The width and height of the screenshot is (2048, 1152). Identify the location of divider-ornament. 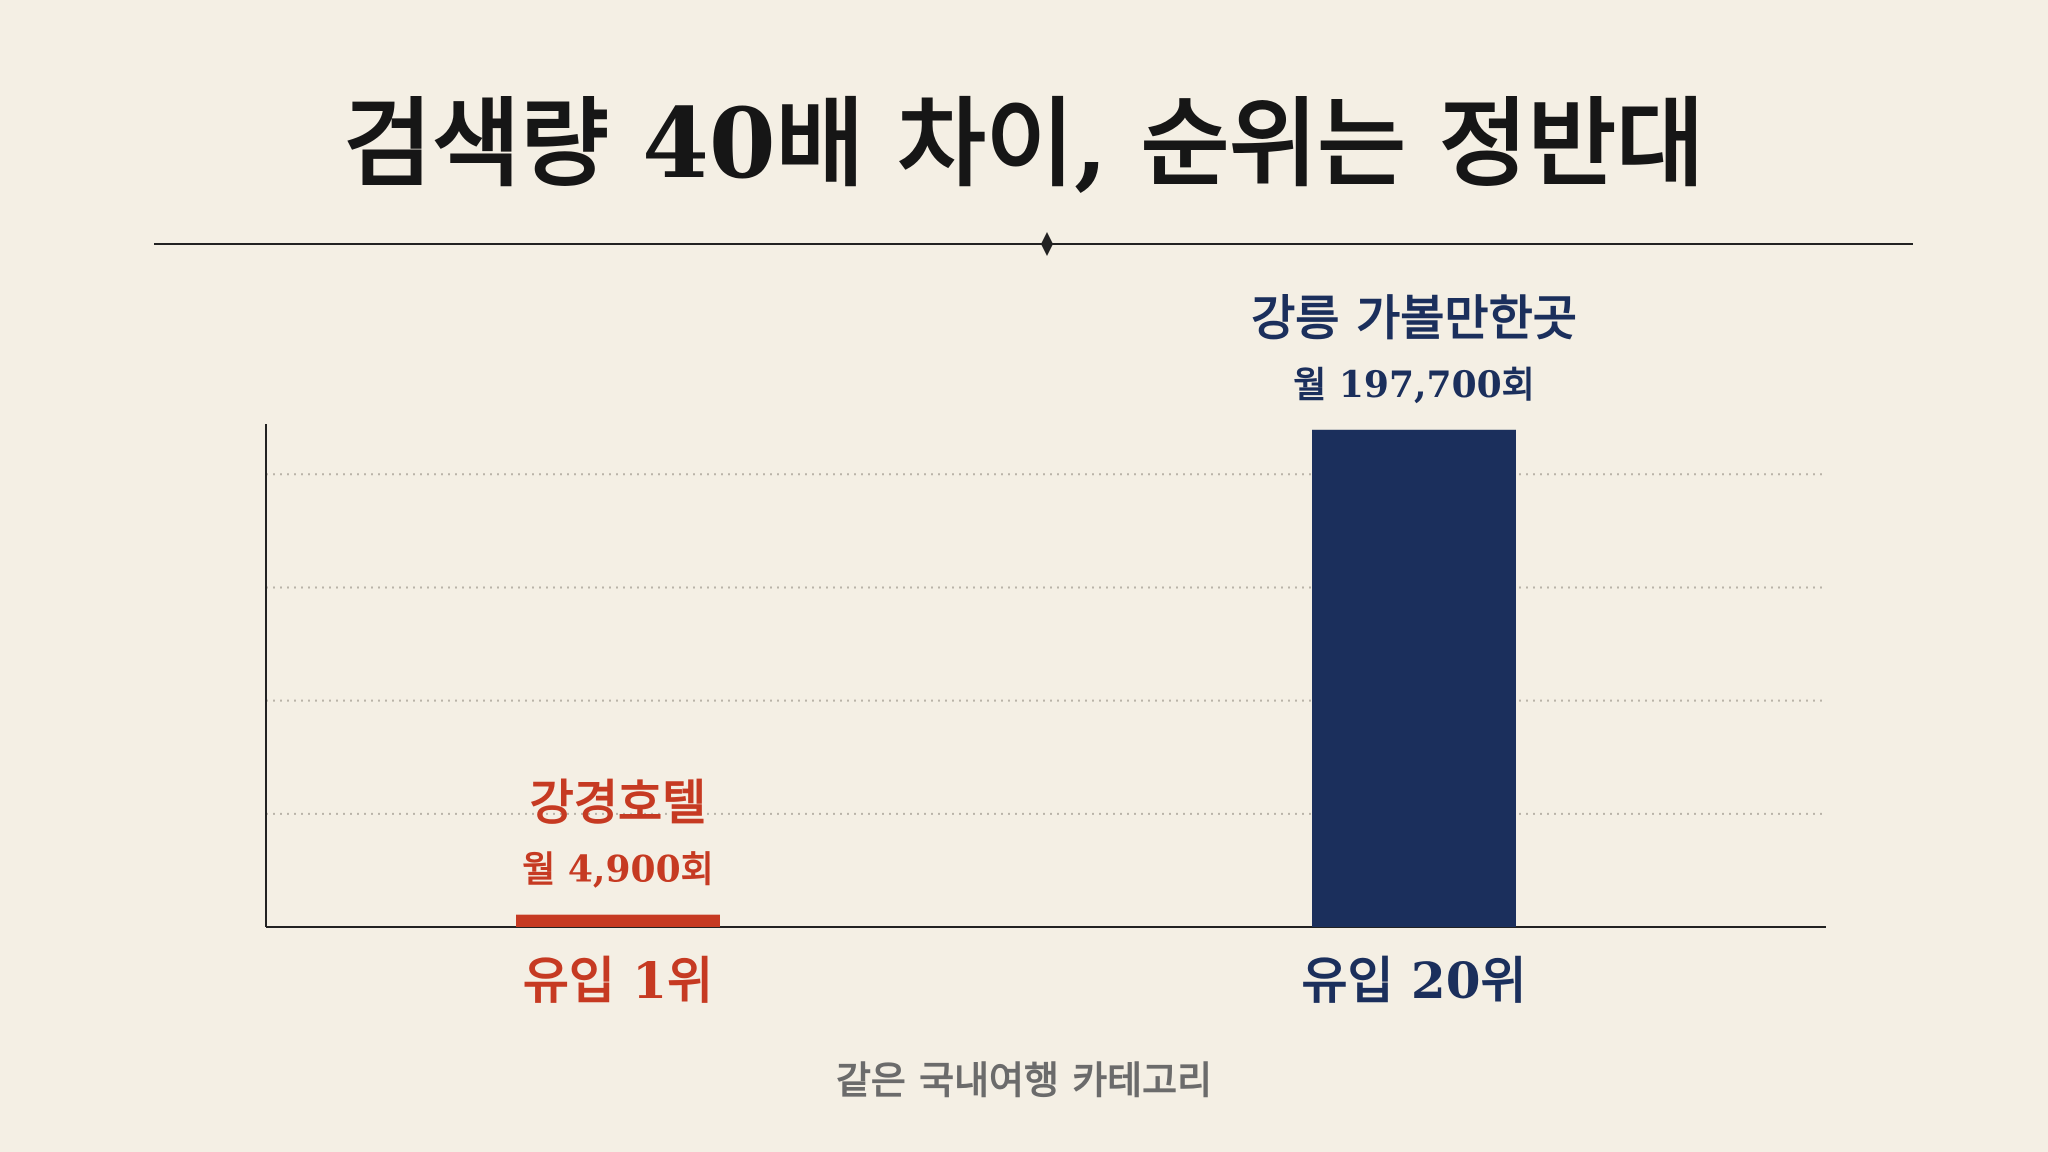
(1047, 244).